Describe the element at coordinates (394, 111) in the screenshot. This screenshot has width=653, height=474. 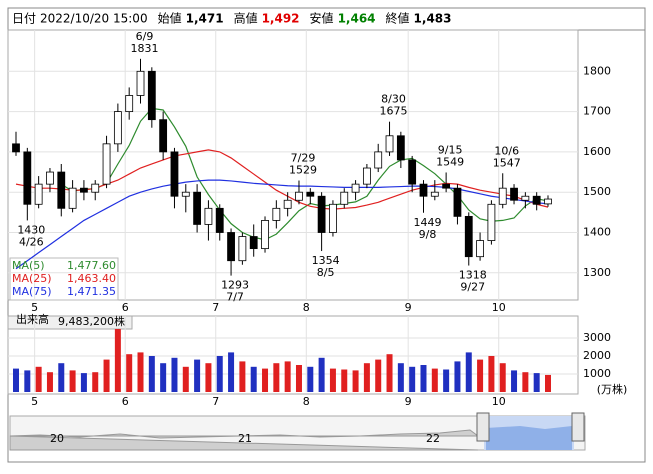
I see `annotation-value: 1675` at that location.